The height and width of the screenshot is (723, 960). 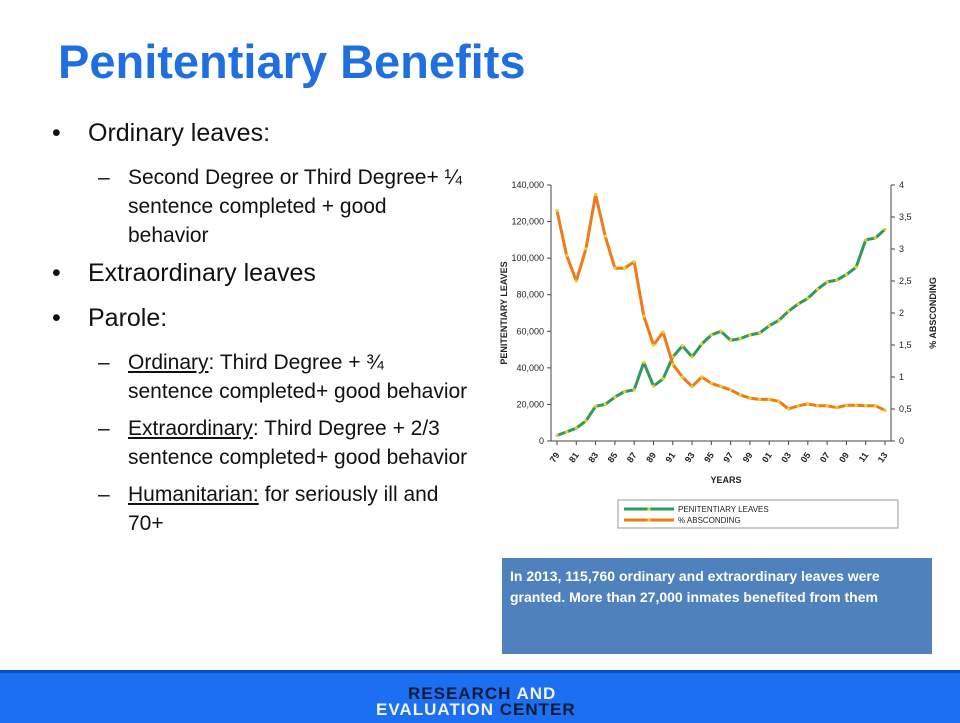 What do you see at coordinates (748, 457) in the screenshot?
I see `x-tick-label: 99` at bounding box center [748, 457].